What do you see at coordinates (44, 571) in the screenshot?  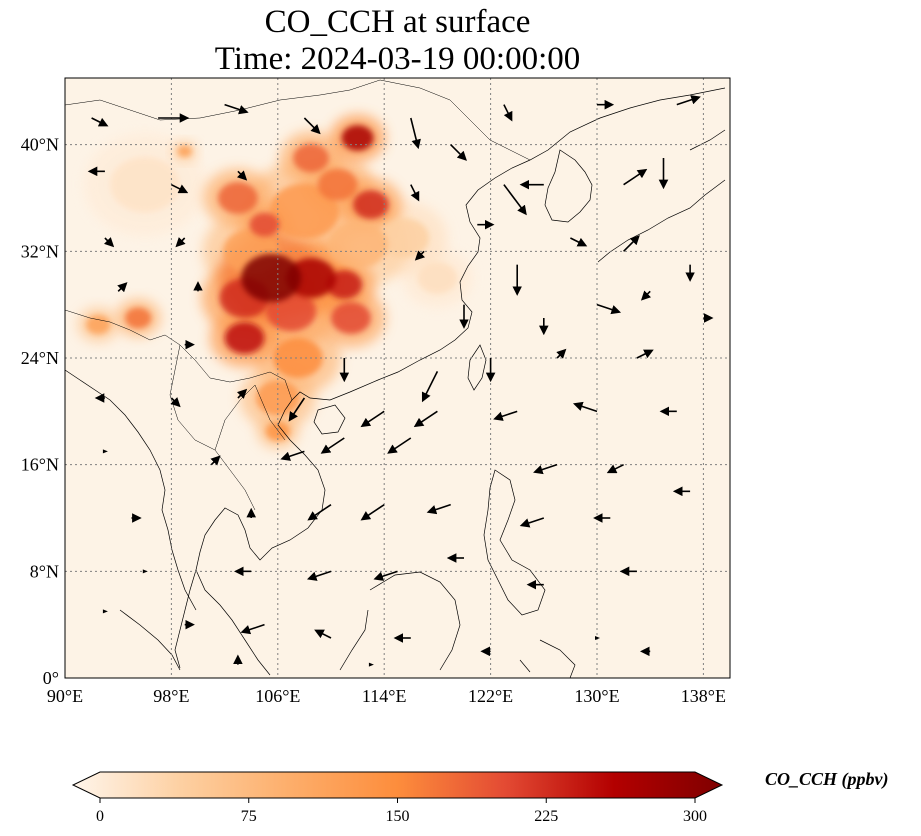 I see `lat-tick-label: 8°N` at bounding box center [44, 571].